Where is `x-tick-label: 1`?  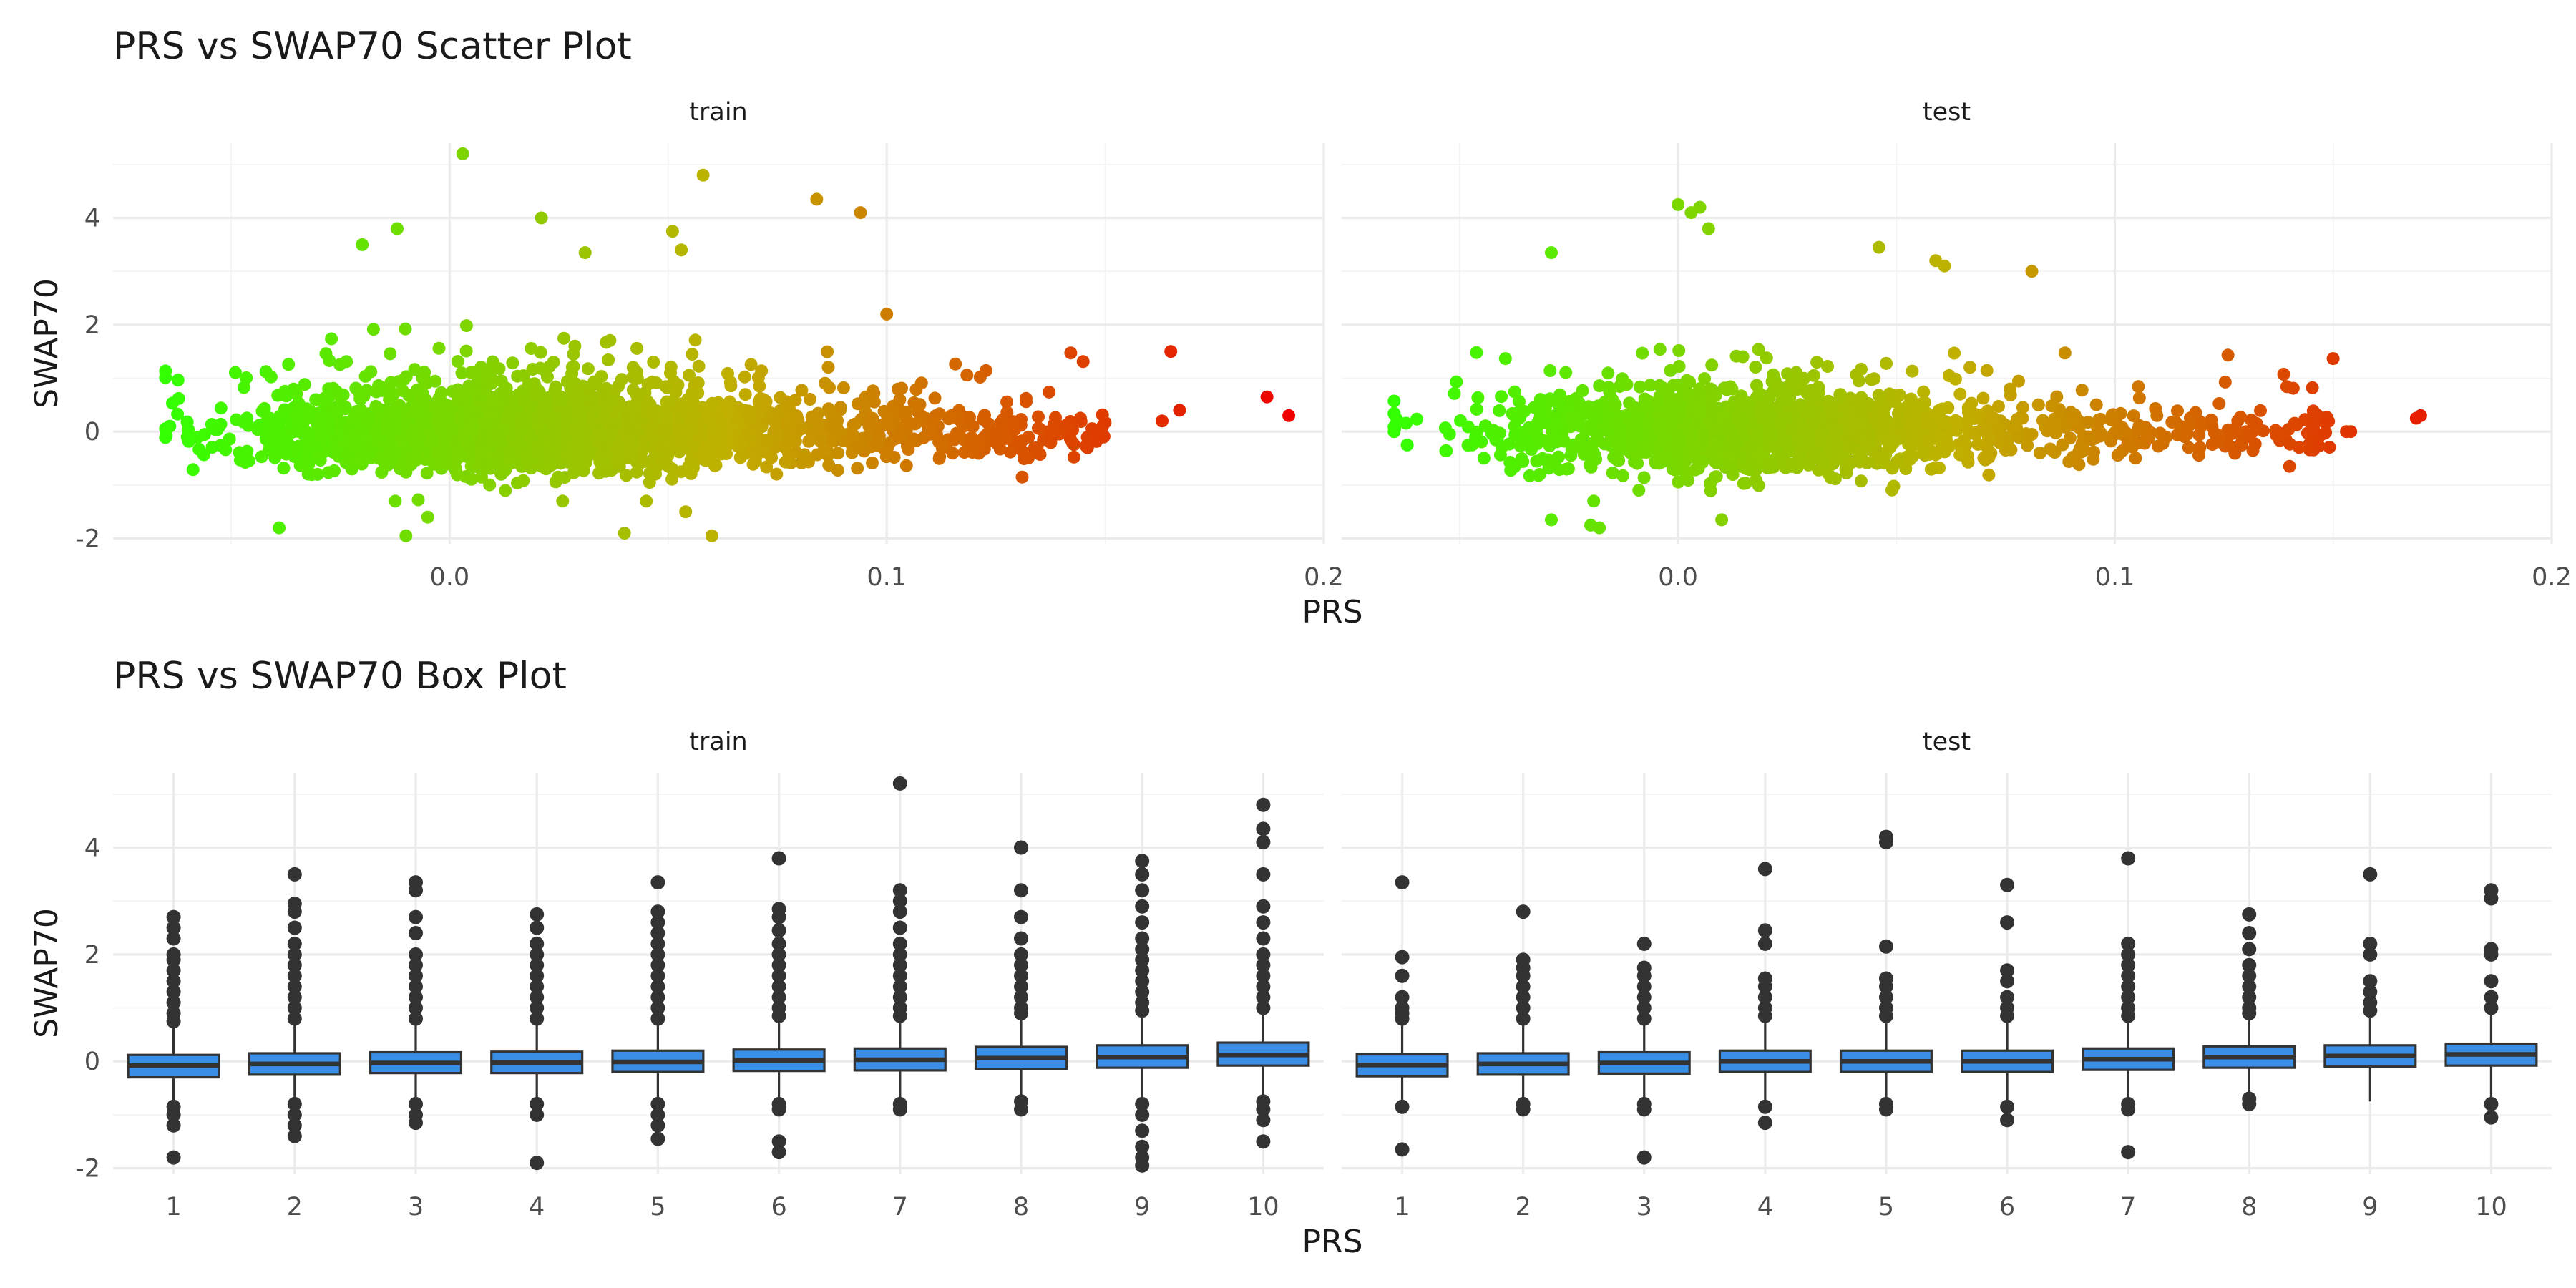
x-tick-label: 1 is located at coordinates (1402, 1207).